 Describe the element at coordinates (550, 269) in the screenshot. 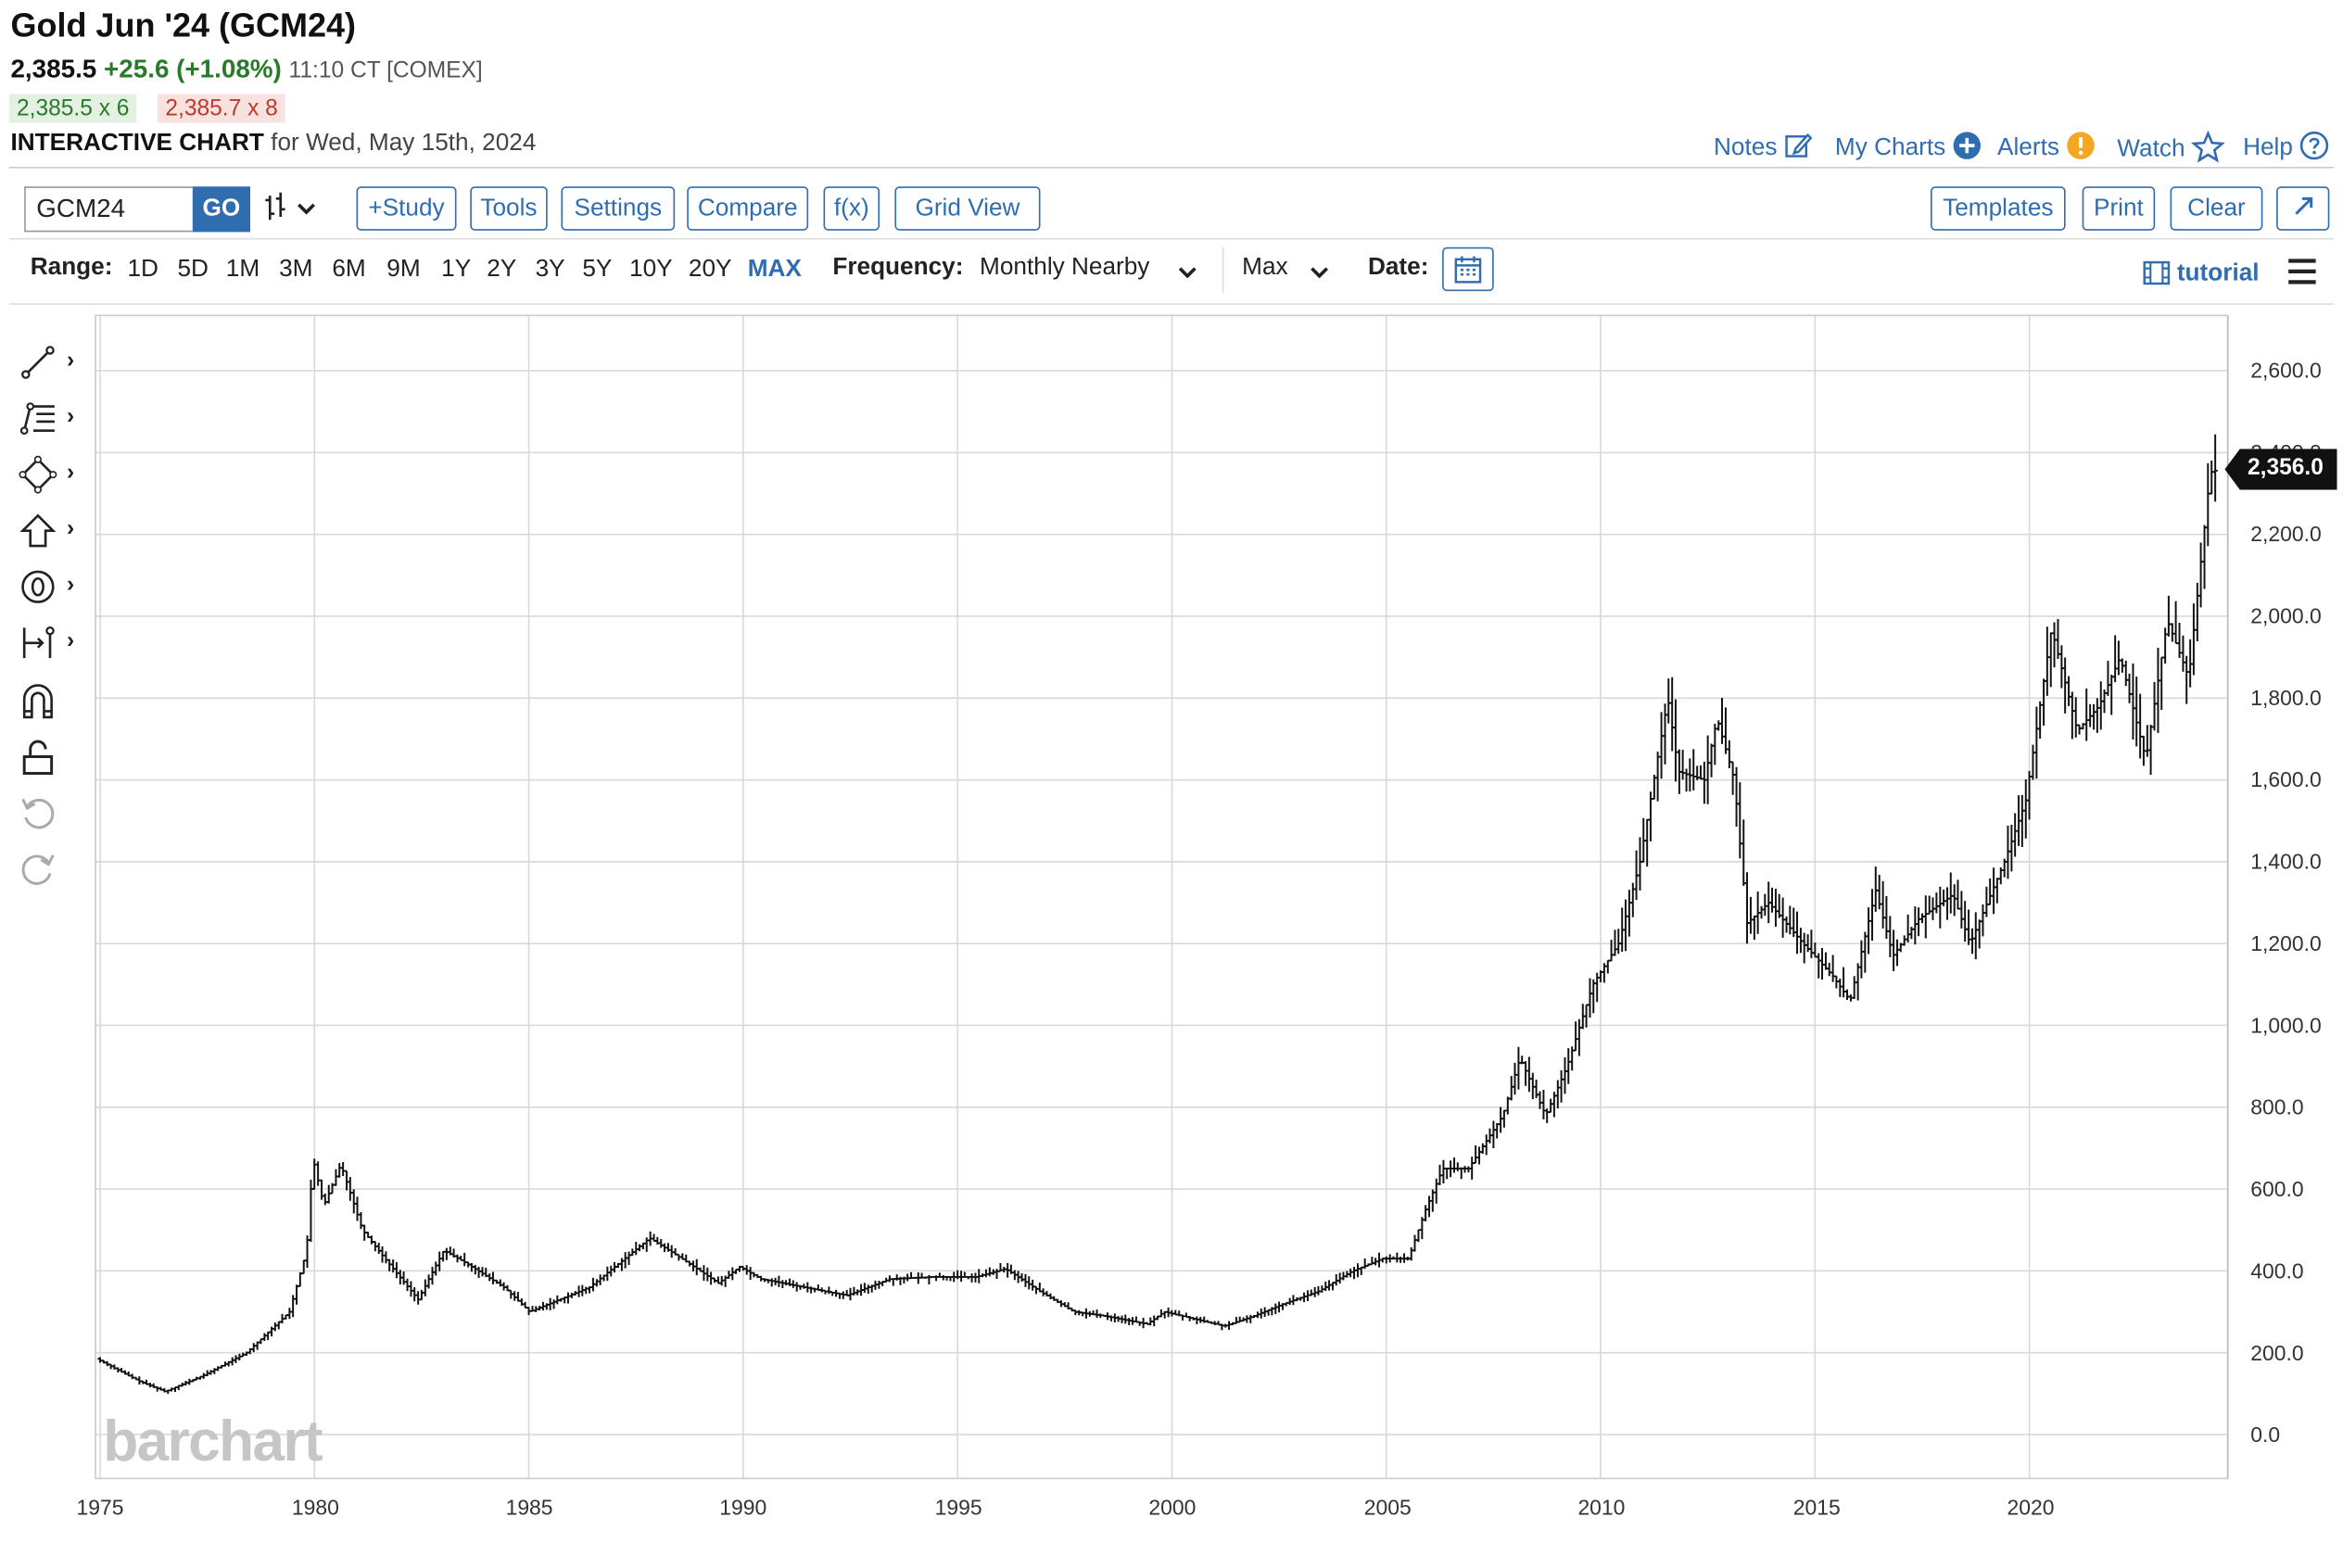

I see `range-3y: 3Y` at that location.